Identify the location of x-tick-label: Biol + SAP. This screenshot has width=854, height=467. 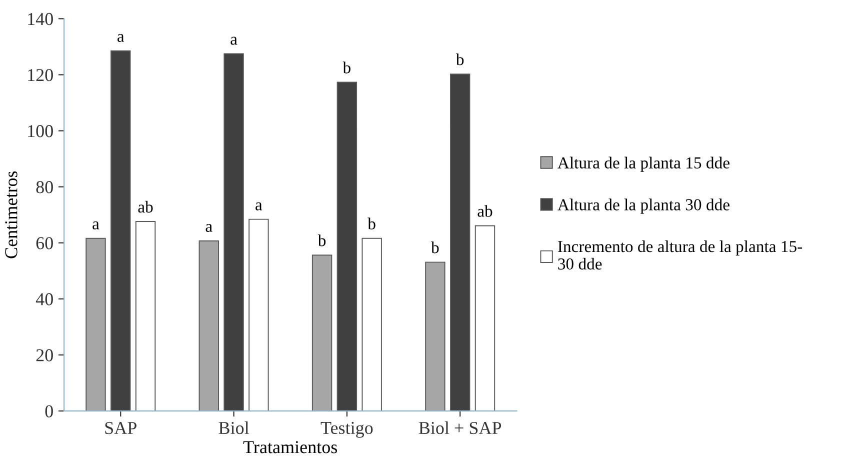
(460, 427).